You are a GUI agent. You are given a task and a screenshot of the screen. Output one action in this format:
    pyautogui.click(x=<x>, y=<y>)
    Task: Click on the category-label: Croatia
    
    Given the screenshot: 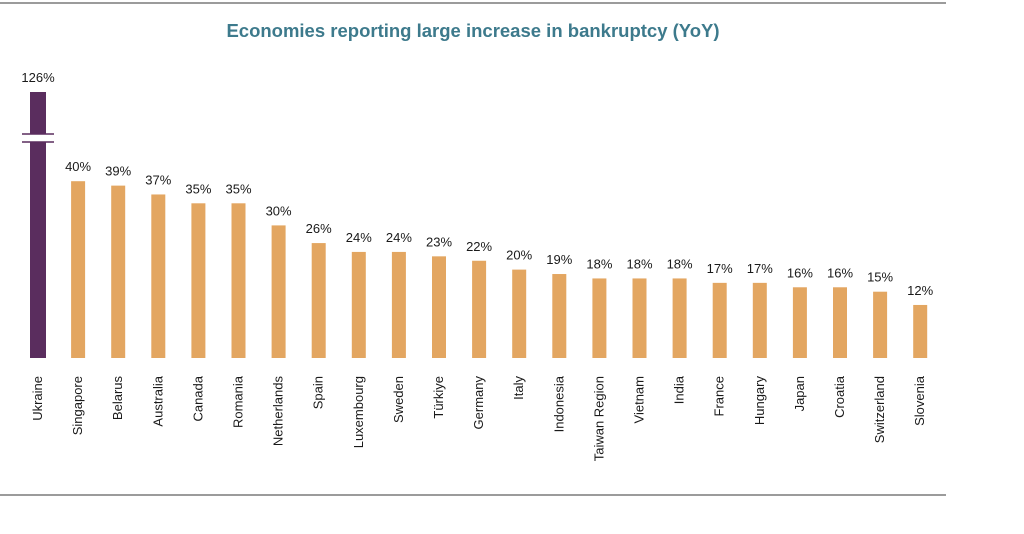 What is the action you would take?
    pyautogui.click(x=839, y=396)
    